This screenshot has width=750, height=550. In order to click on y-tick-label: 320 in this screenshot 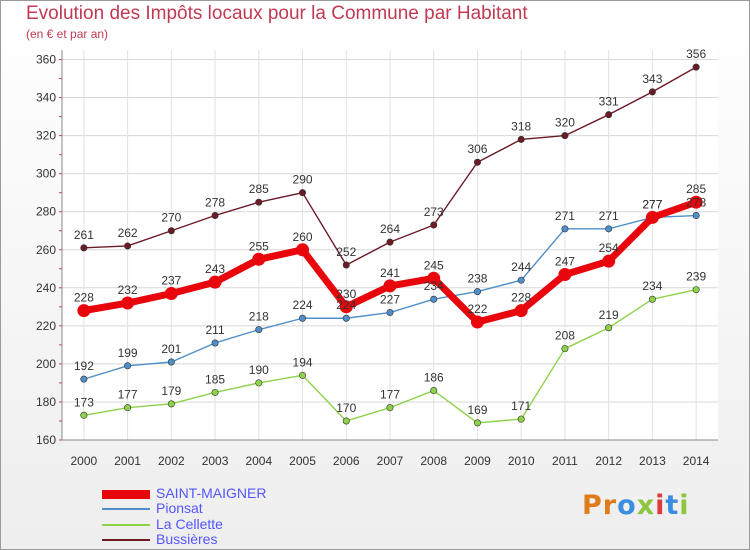, I will do `click(46, 136)`.